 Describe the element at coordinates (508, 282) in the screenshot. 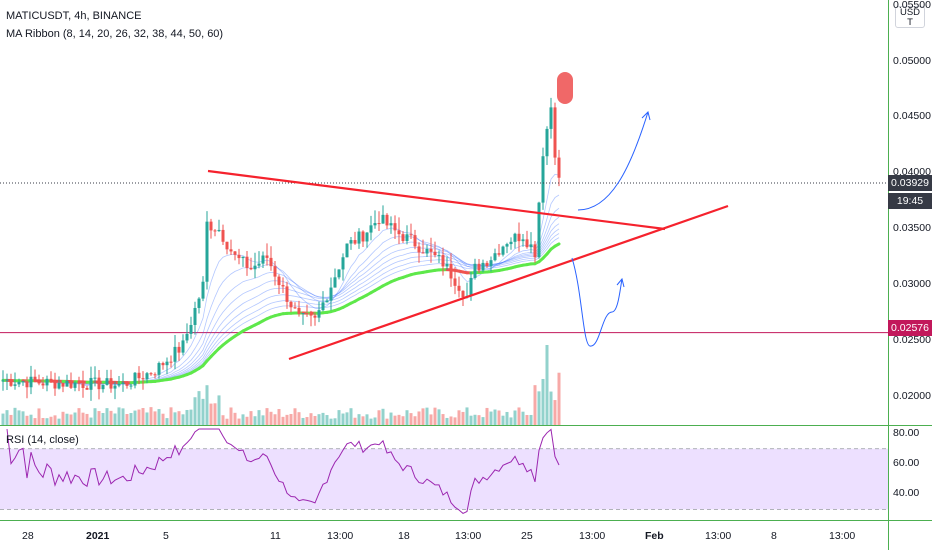

I see `ascending-trendline` at that location.